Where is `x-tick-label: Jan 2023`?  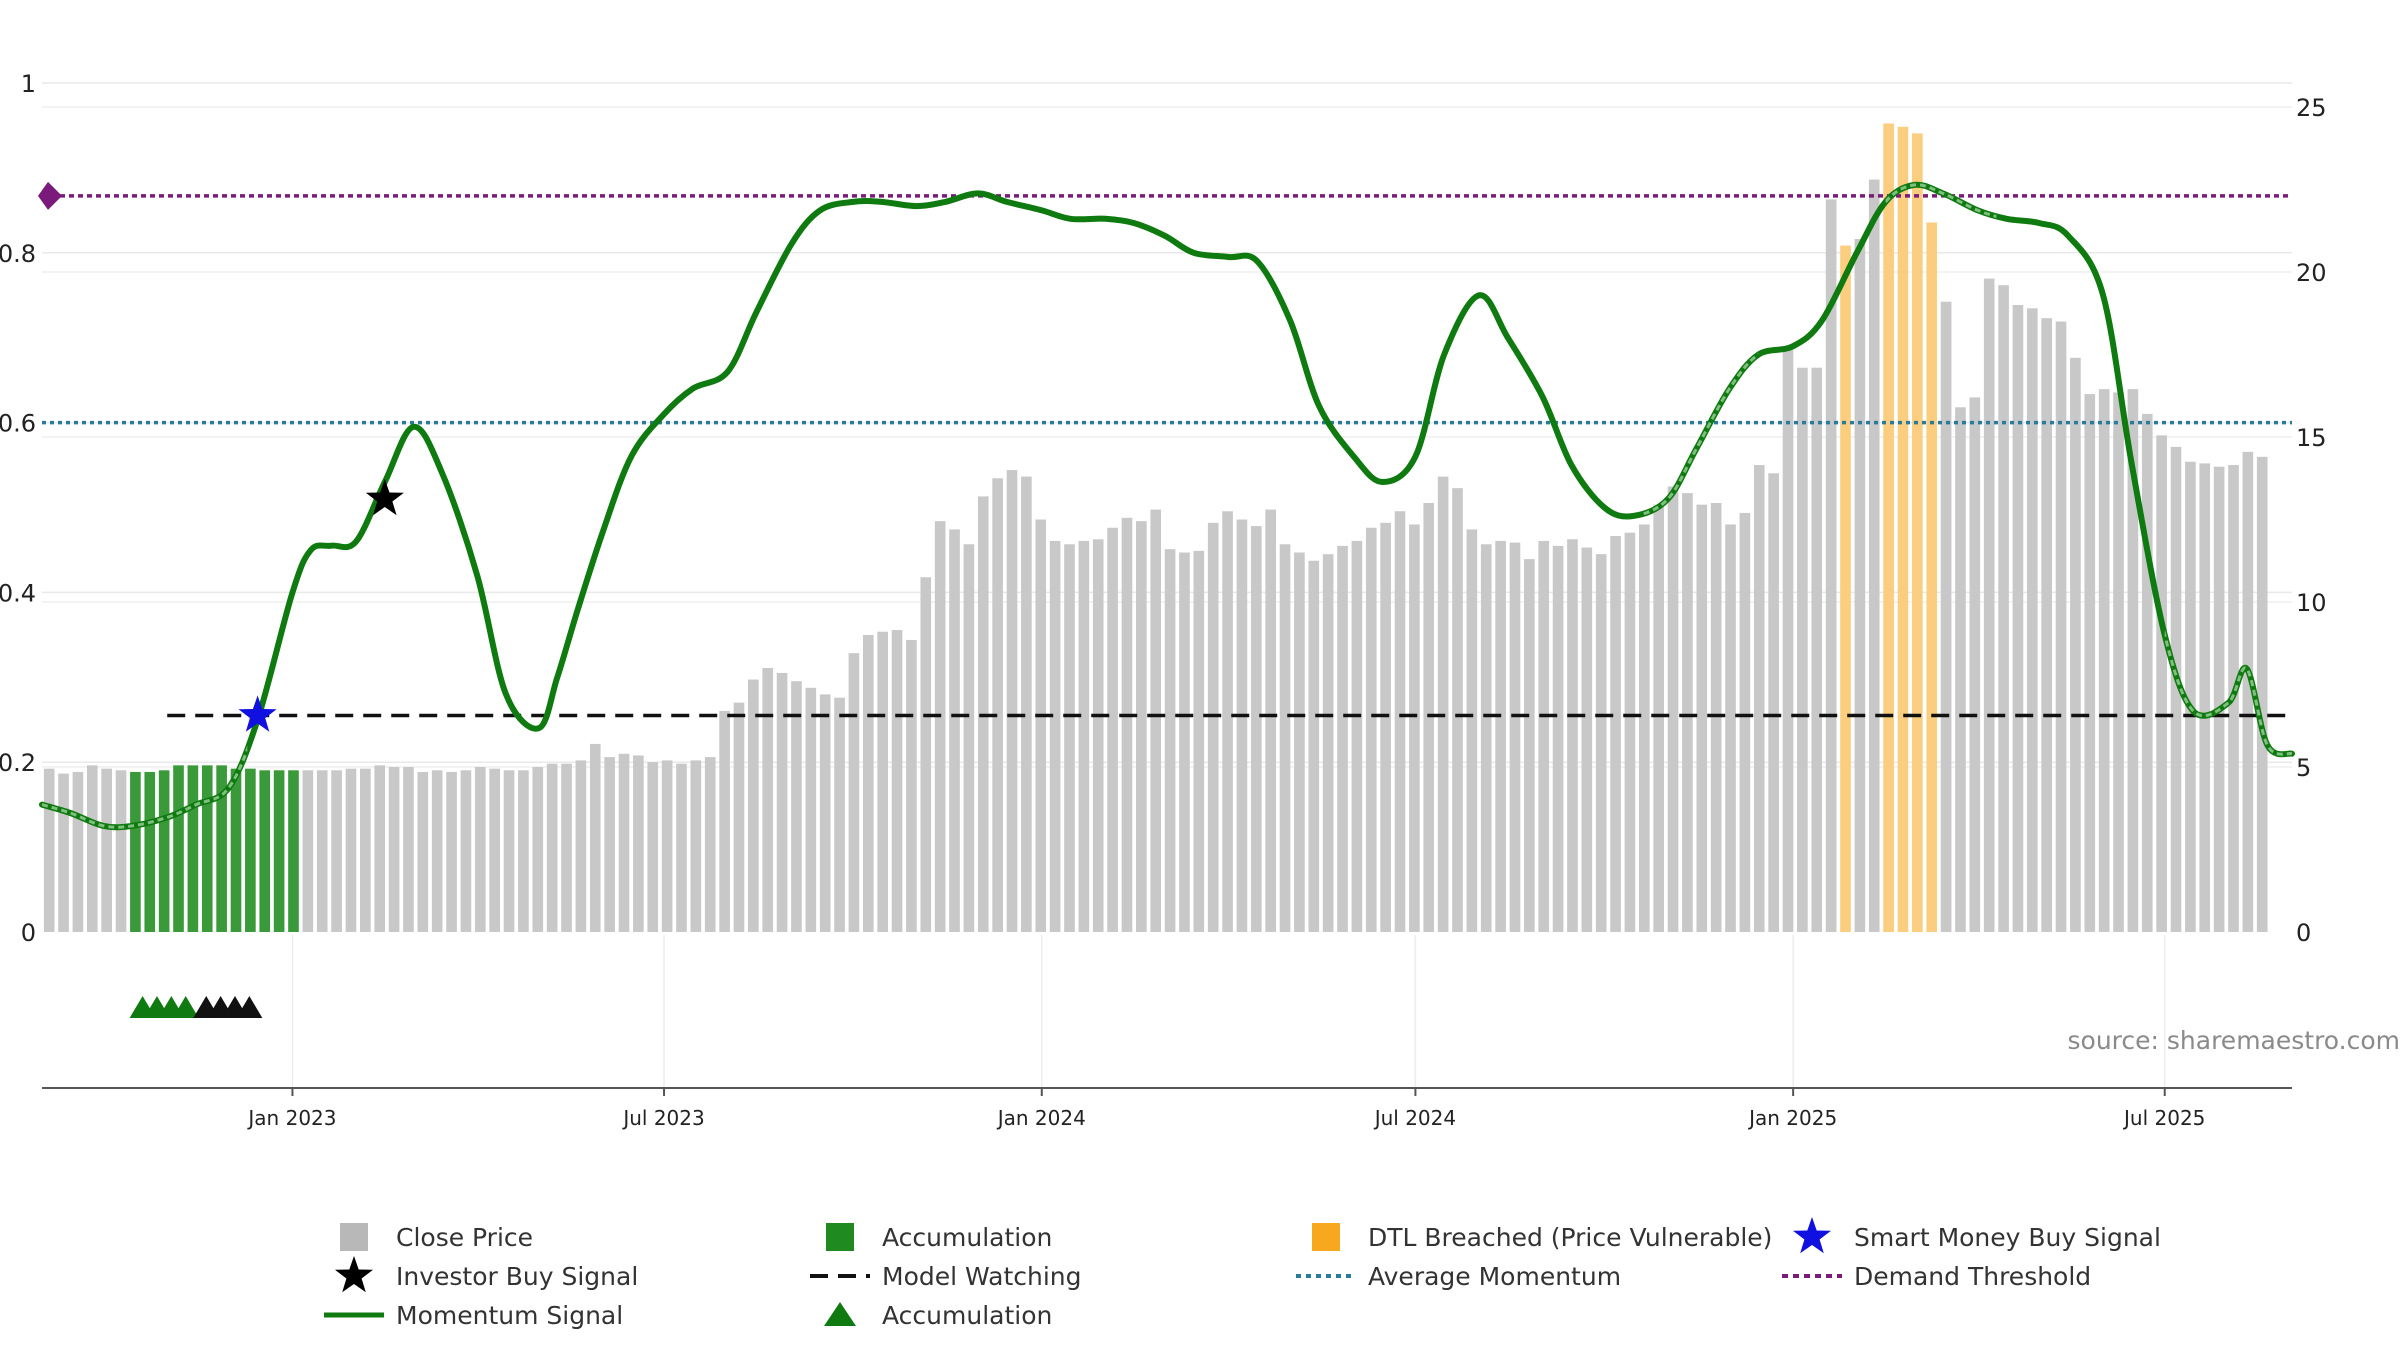 x-tick-label: Jan 2023 is located at coordinates (291, 1118).